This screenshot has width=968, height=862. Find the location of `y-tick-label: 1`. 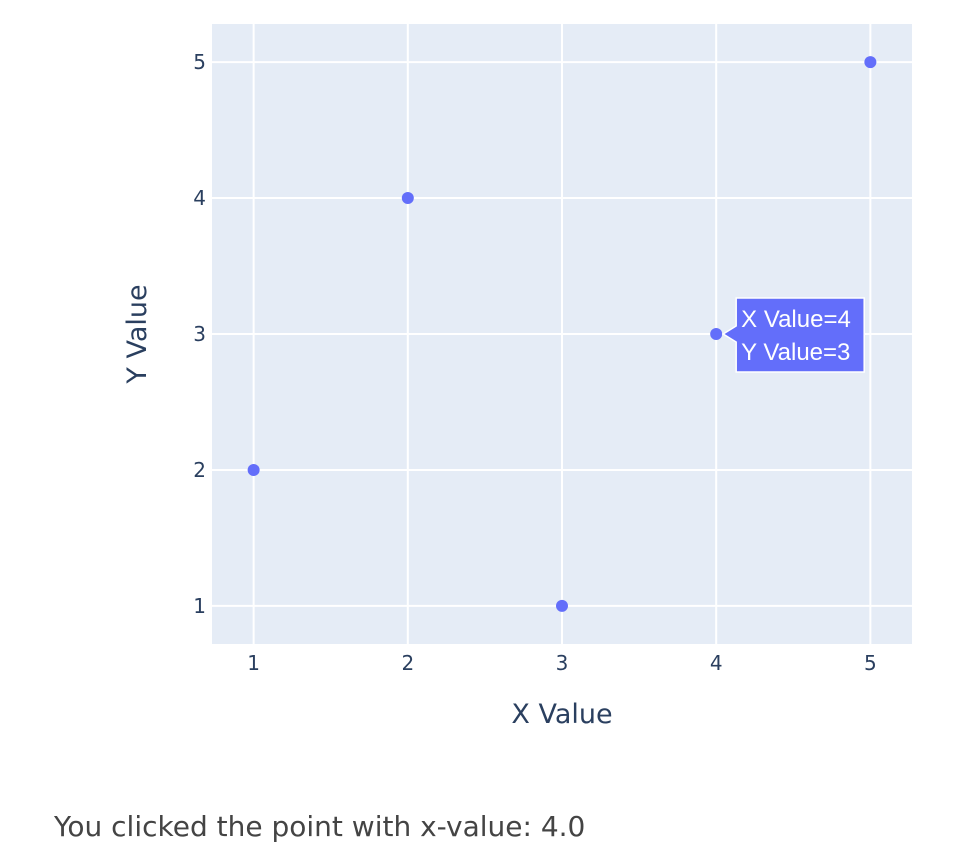

y-tick-label: 1 is located at coordinates (199, 606).